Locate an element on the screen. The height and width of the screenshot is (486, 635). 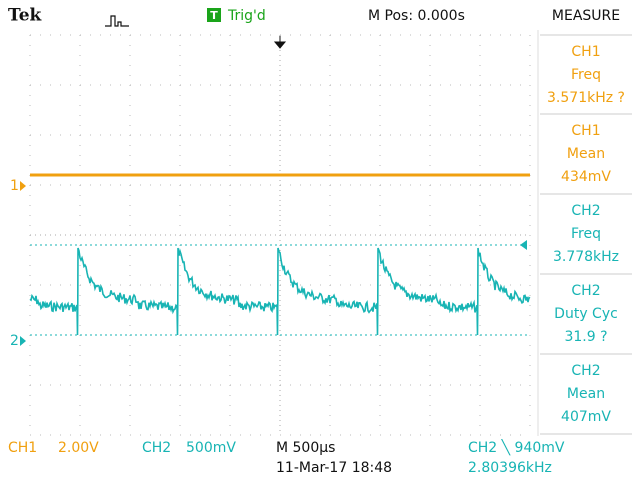
ch1-marker: 1 is located at coordinates (14, 186).